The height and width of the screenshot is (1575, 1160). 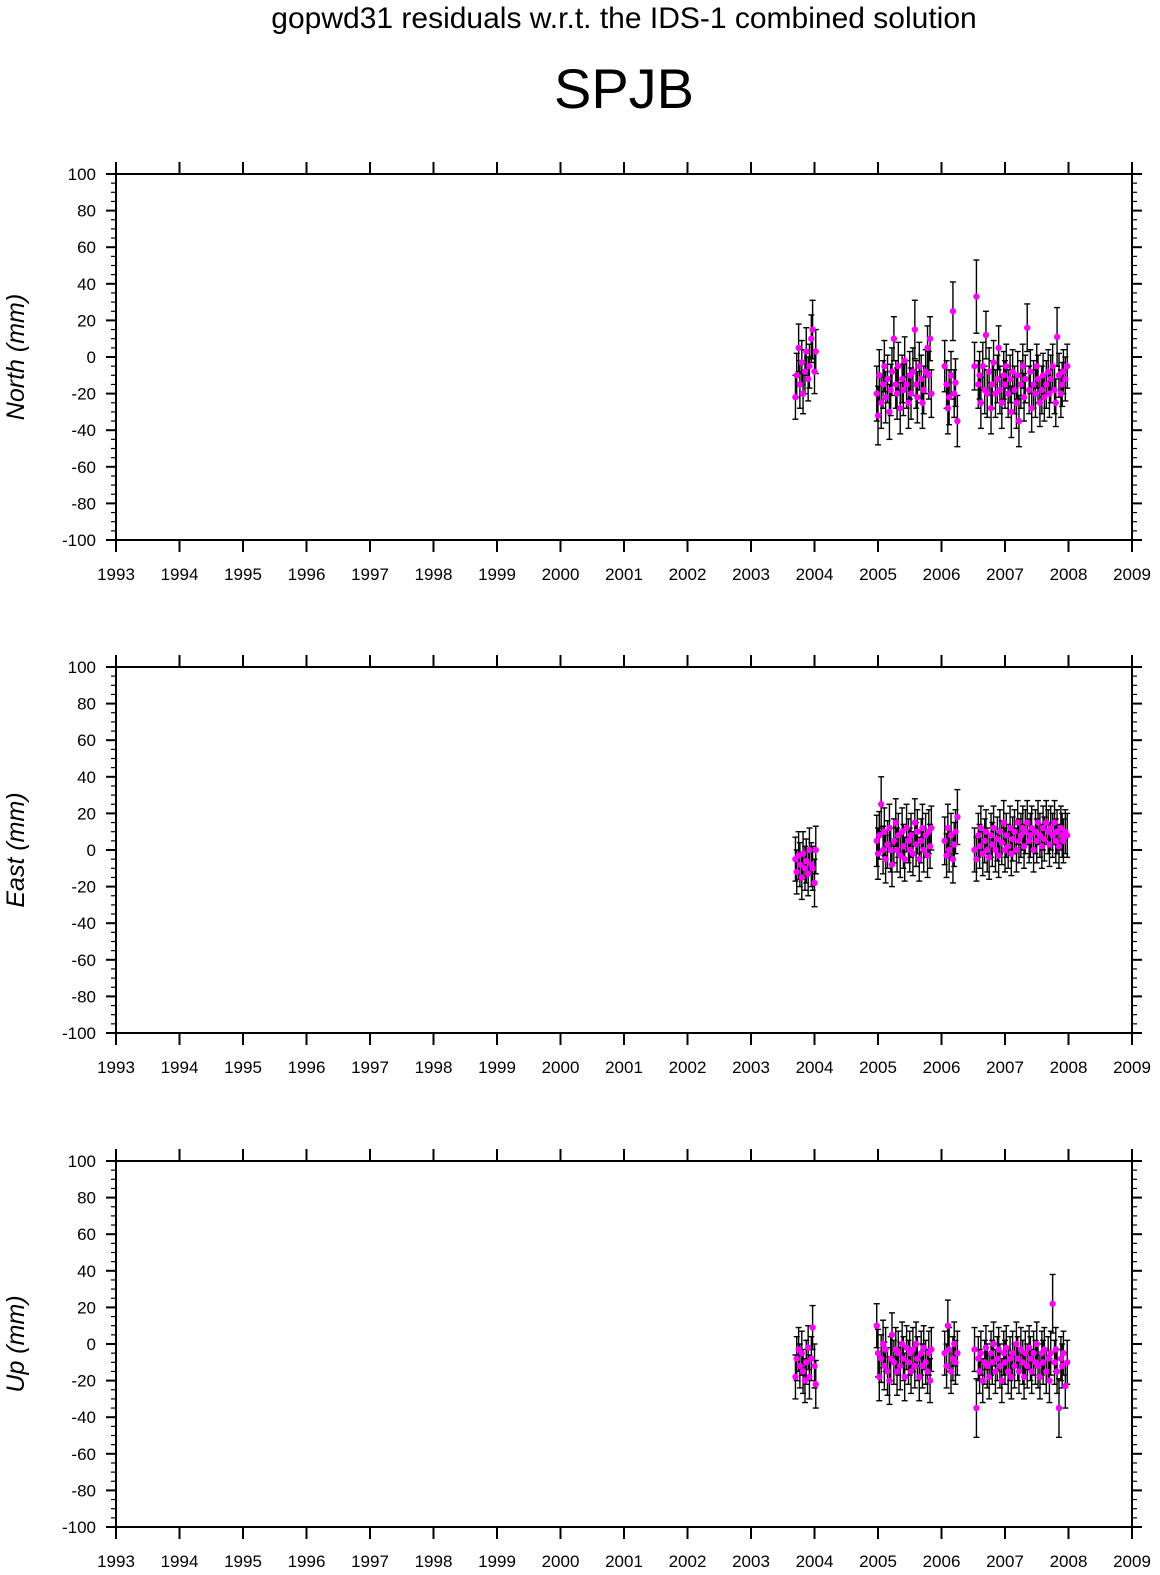 What do you see at coordinates (751, 574) in the screenshot?
I see `x-tick-label: 2003` at bounding box center [751, 574].